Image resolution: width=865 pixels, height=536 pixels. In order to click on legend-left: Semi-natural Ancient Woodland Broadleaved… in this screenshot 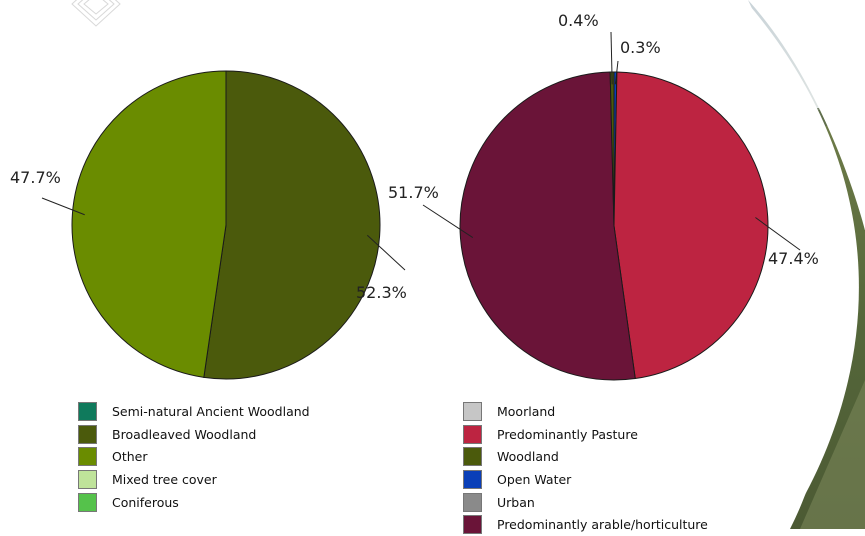, I will do `click(194, 456)`.